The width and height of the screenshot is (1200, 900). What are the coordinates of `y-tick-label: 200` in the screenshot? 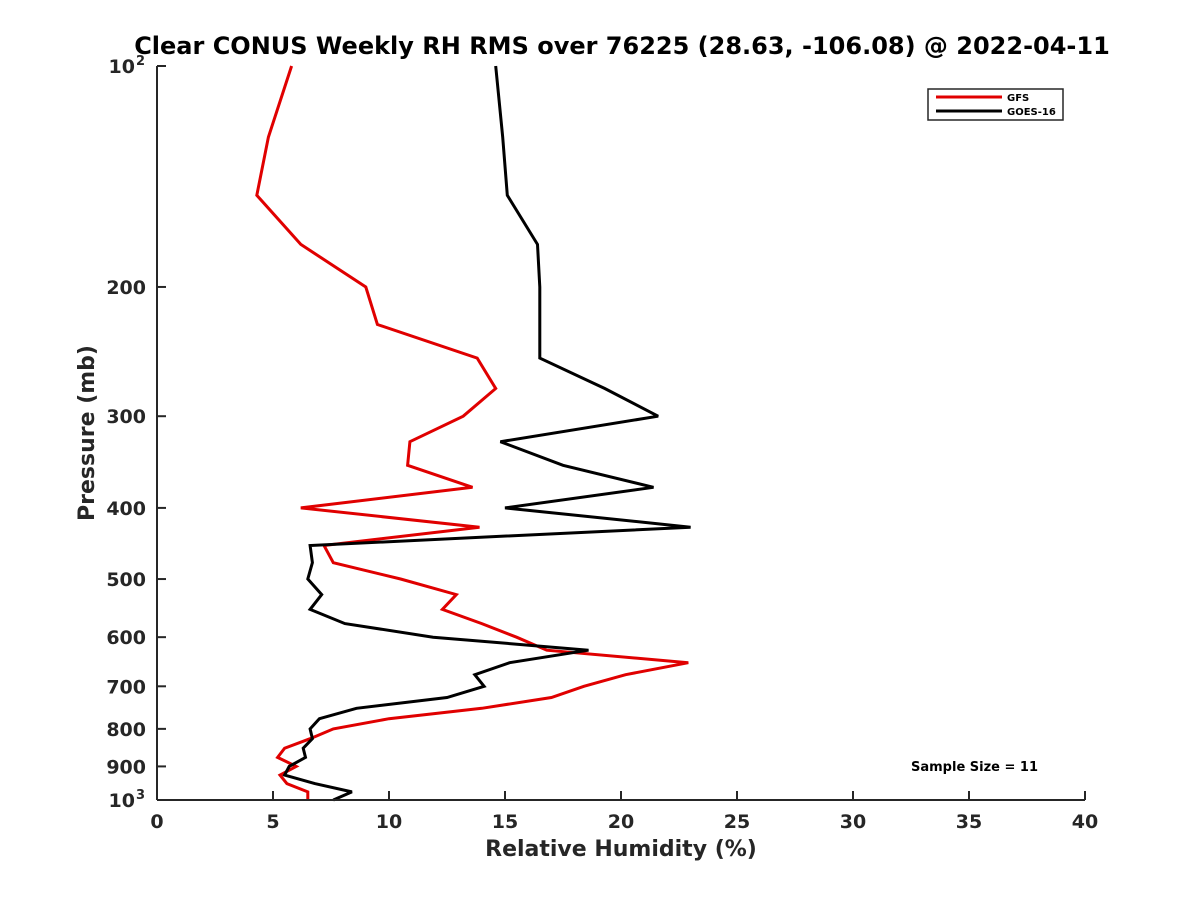 It's located at (126, 288).